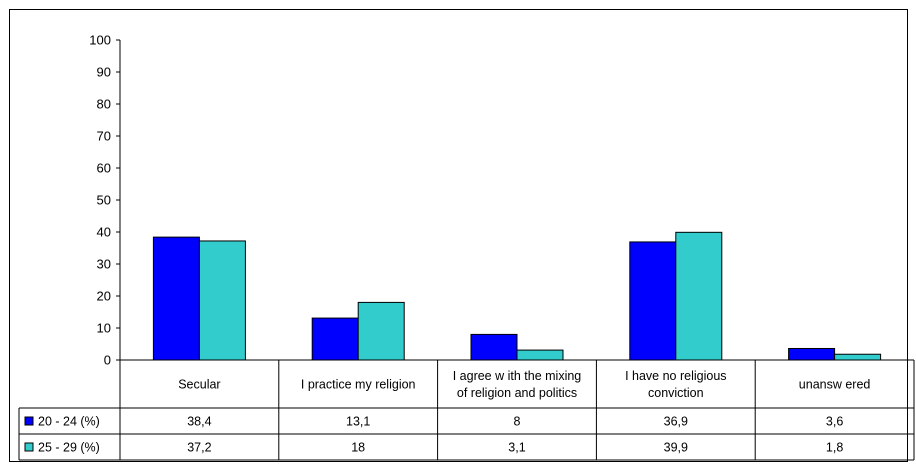 The height and width of the screenshot is (466, 916). I want to click on category-label: I have no religious, so click(675, 376).